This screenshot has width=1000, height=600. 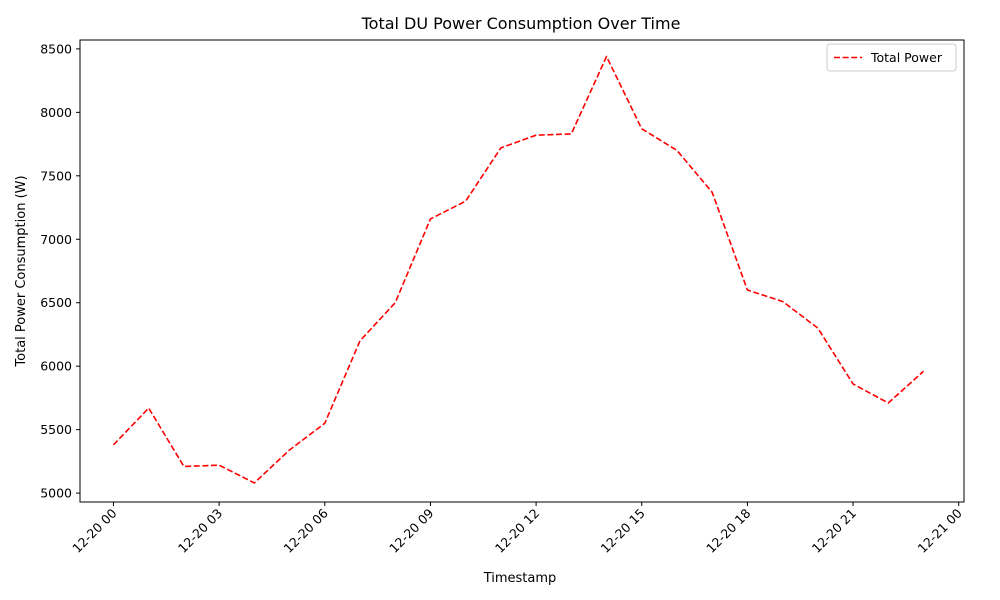 I want to click on x-tick-label: 12-21 00, so click(x=939, y=530).